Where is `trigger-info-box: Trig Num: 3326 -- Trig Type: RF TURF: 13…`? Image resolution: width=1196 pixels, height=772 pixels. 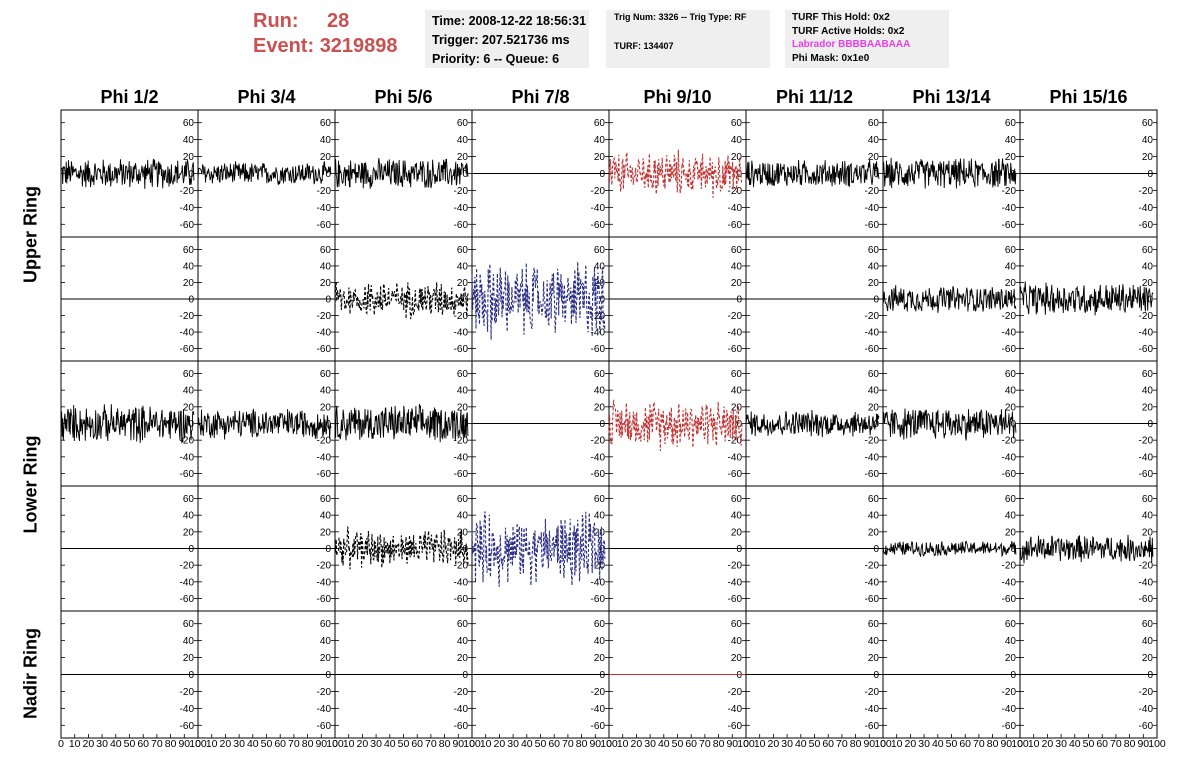 trigger-info-box: Trig Num: 3326 -- Trig Type: RF TURF: 13… is located at coordinates (688, 39).